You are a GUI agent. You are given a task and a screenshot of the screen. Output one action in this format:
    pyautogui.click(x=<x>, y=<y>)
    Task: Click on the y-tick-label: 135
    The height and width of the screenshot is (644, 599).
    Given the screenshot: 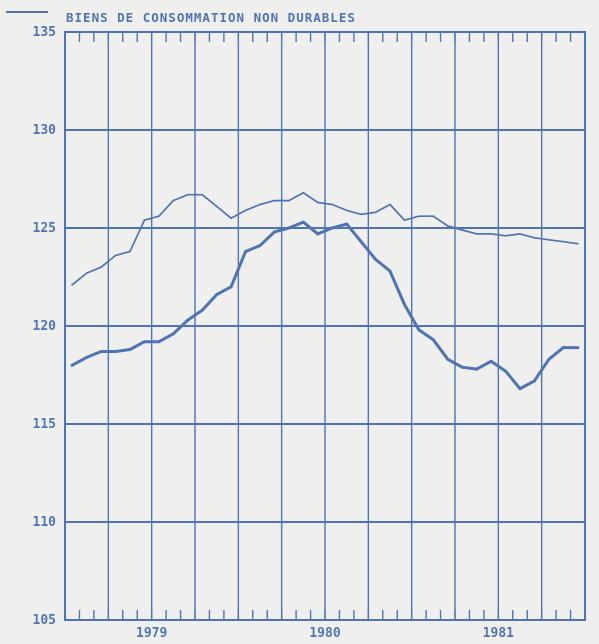 What is the action you would take?
    pyautogui.click(x=44, y=32)
    